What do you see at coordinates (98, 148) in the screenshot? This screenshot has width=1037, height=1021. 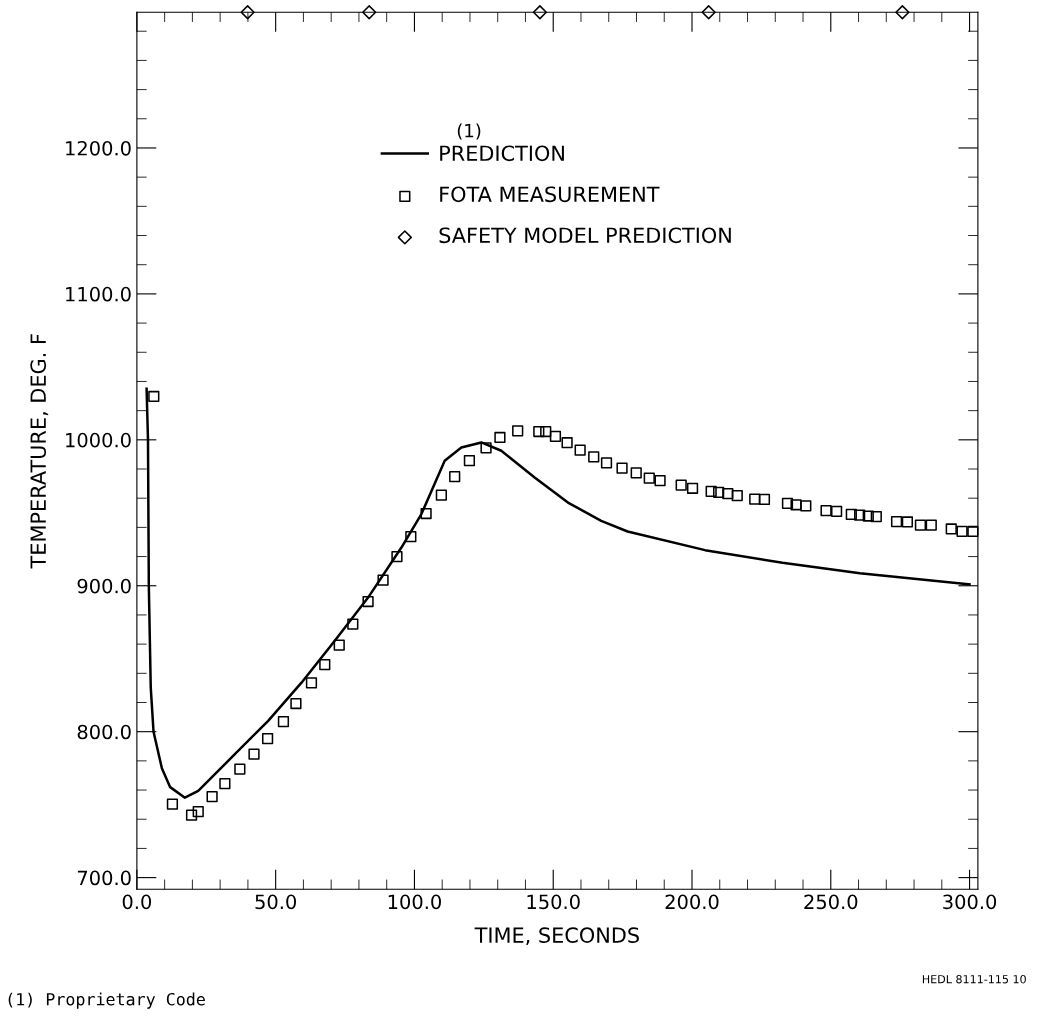 I see `y-tick-label: 1200.0` at bounding box center [98, 148].